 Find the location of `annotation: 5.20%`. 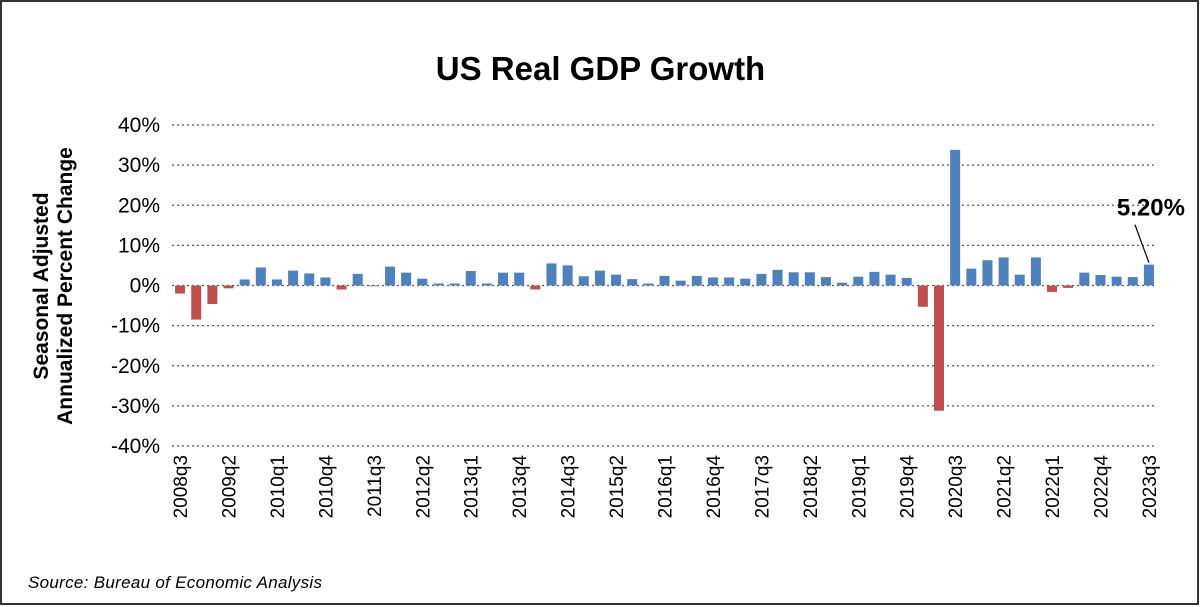

annotation: 5.20% is located at coordinates (1151, 229).